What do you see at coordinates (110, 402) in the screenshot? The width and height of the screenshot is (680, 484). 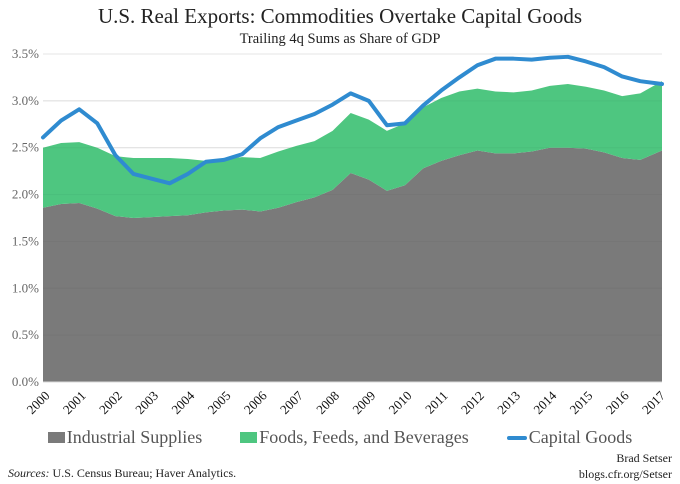 I see `x-tick-label: 2002` at bounding box center [110, 402].